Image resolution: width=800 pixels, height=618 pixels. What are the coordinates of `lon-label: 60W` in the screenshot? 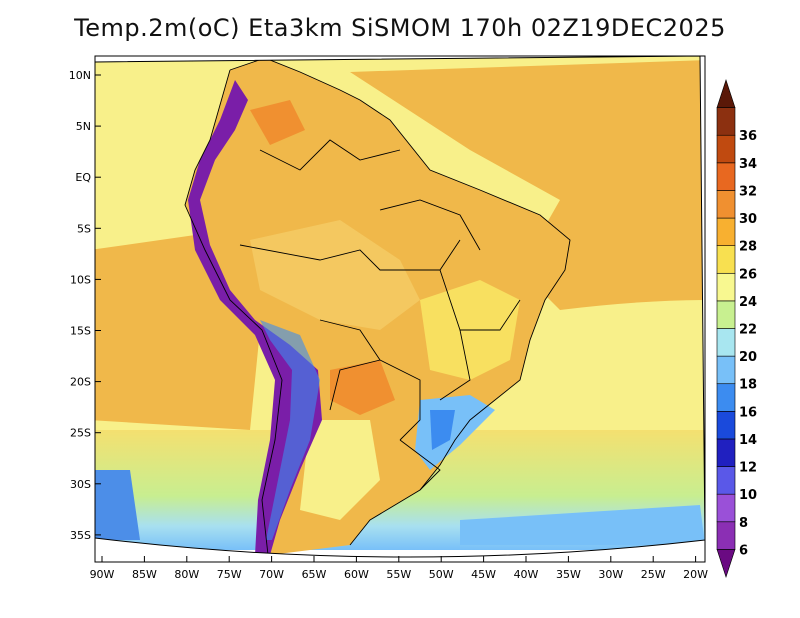 It's located at (356, 574).